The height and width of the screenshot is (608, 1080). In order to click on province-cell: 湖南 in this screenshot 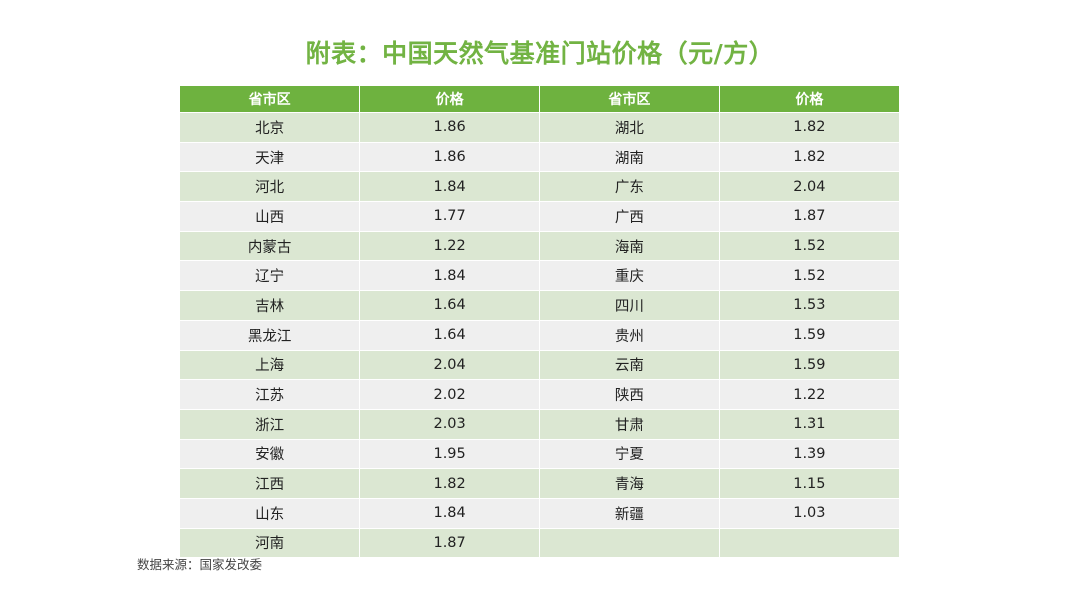, I will do `click(629, 156)`.